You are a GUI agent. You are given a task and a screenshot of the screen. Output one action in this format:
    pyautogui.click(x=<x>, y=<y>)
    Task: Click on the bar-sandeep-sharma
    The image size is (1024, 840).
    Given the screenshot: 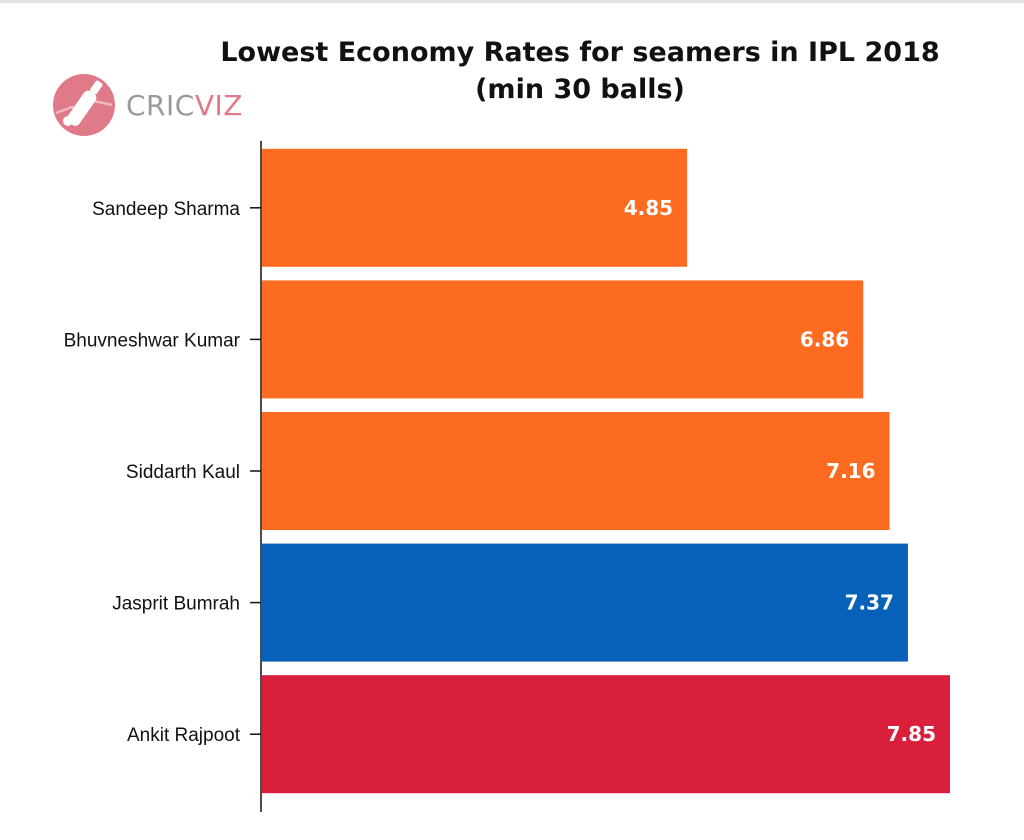 What is the action you would take?
    pyautogui.click(x=475, y=207)
    